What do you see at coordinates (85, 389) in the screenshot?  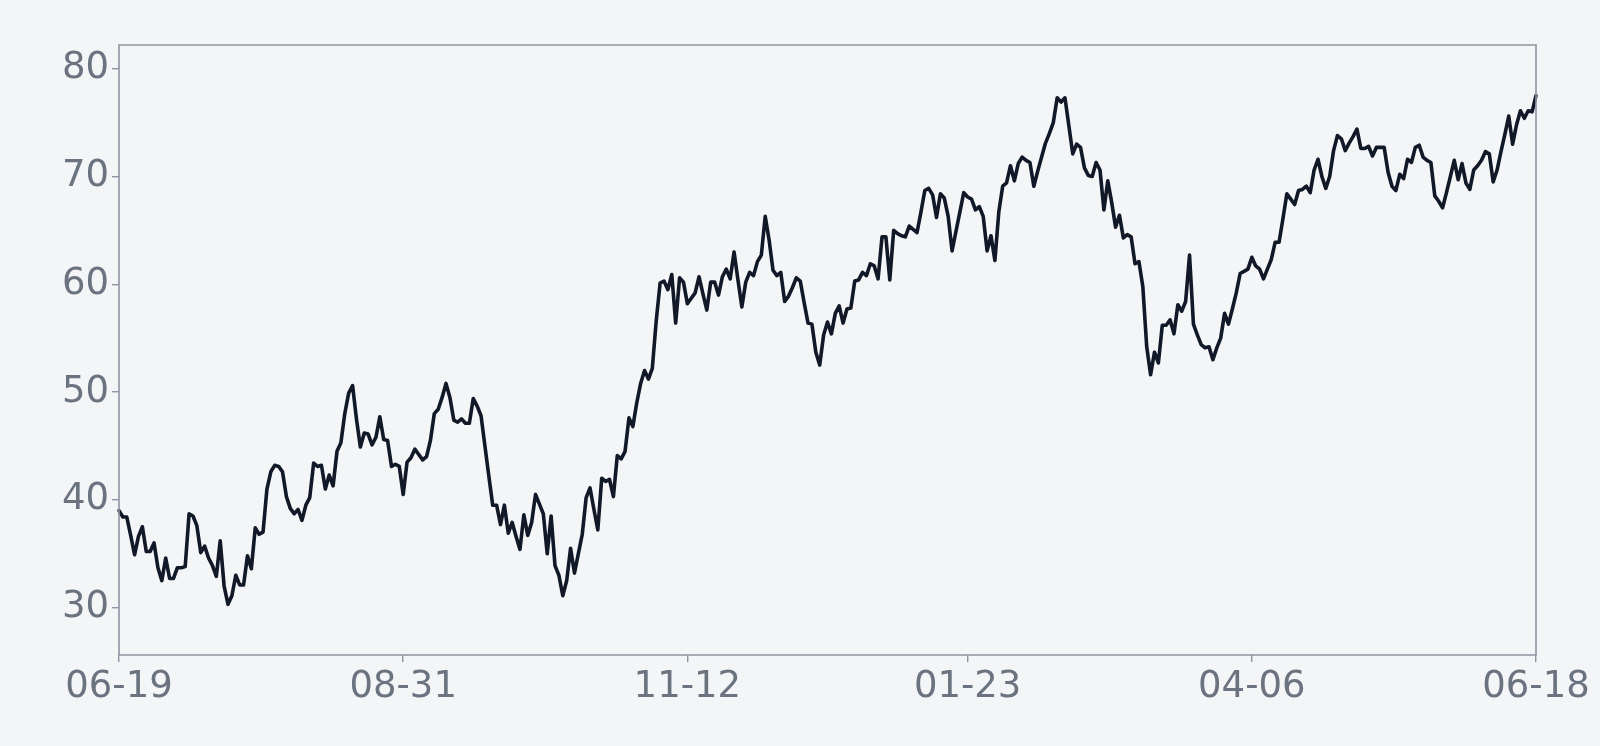 I see `y-tick-label: 50` at bounding box center [85, 389].